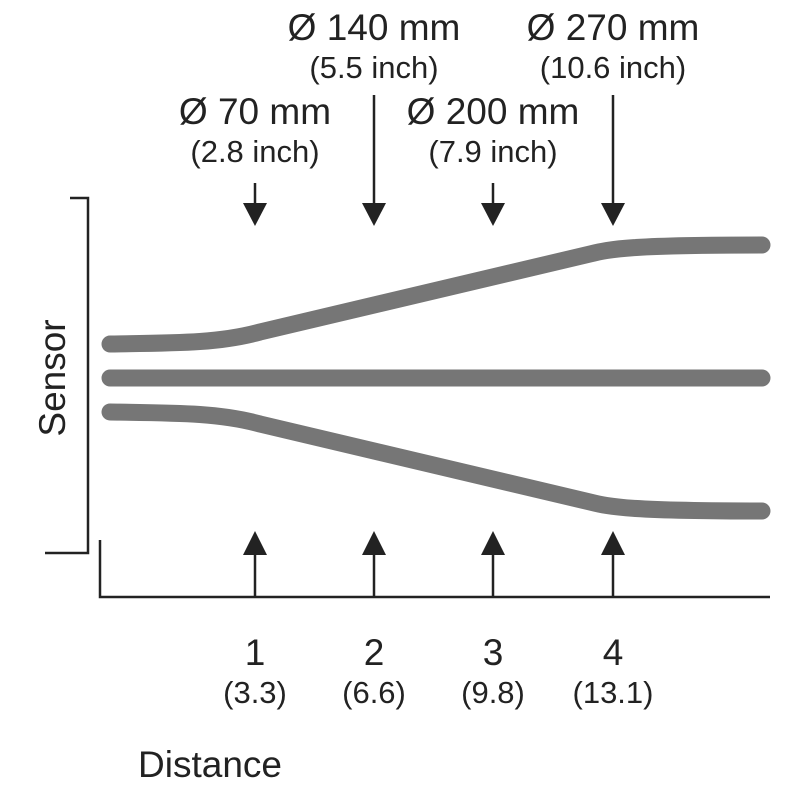 This screenshot has height=800, width=800. I want to click on distance-axis, so click(434, 569).